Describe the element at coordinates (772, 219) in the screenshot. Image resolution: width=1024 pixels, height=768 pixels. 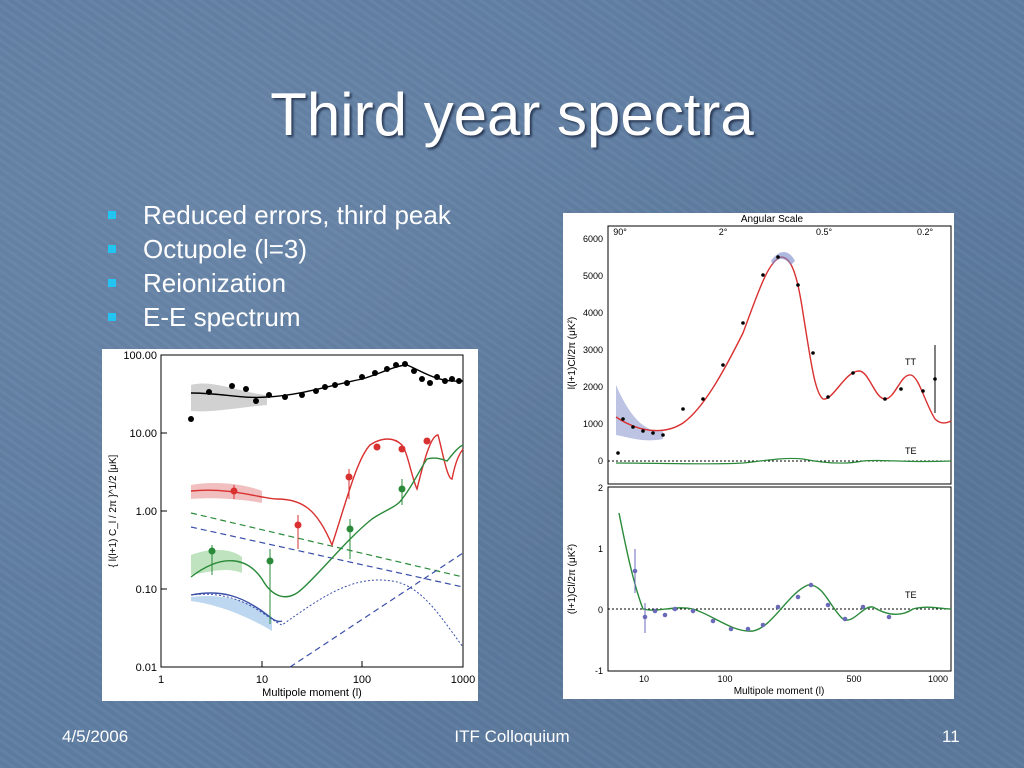
I see `angular-scale-title: Angular Scale` at that location.